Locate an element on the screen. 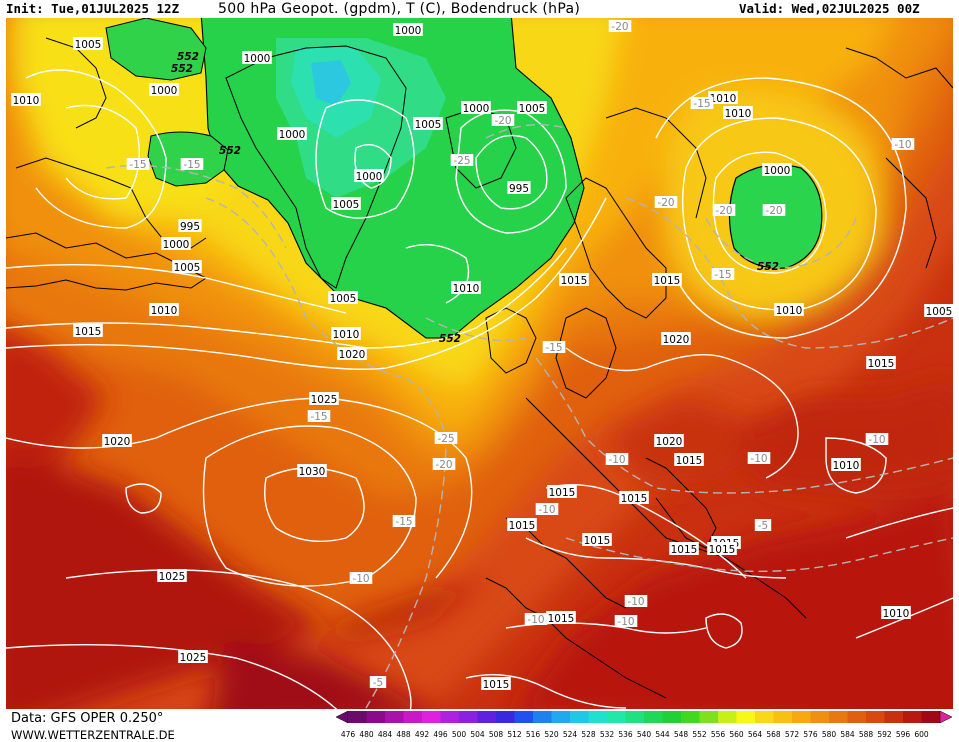 The image size is (959, 742). legend-tick-label: 596 is located at coordinates (903, 734).